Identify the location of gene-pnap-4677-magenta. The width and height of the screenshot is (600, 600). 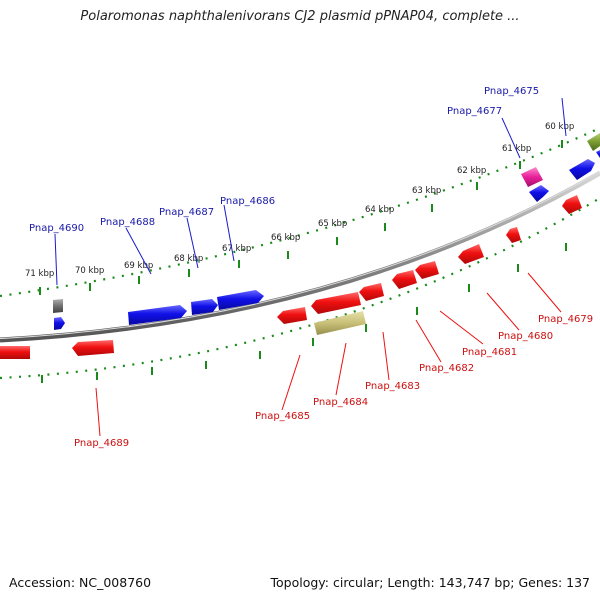
(532, 177).